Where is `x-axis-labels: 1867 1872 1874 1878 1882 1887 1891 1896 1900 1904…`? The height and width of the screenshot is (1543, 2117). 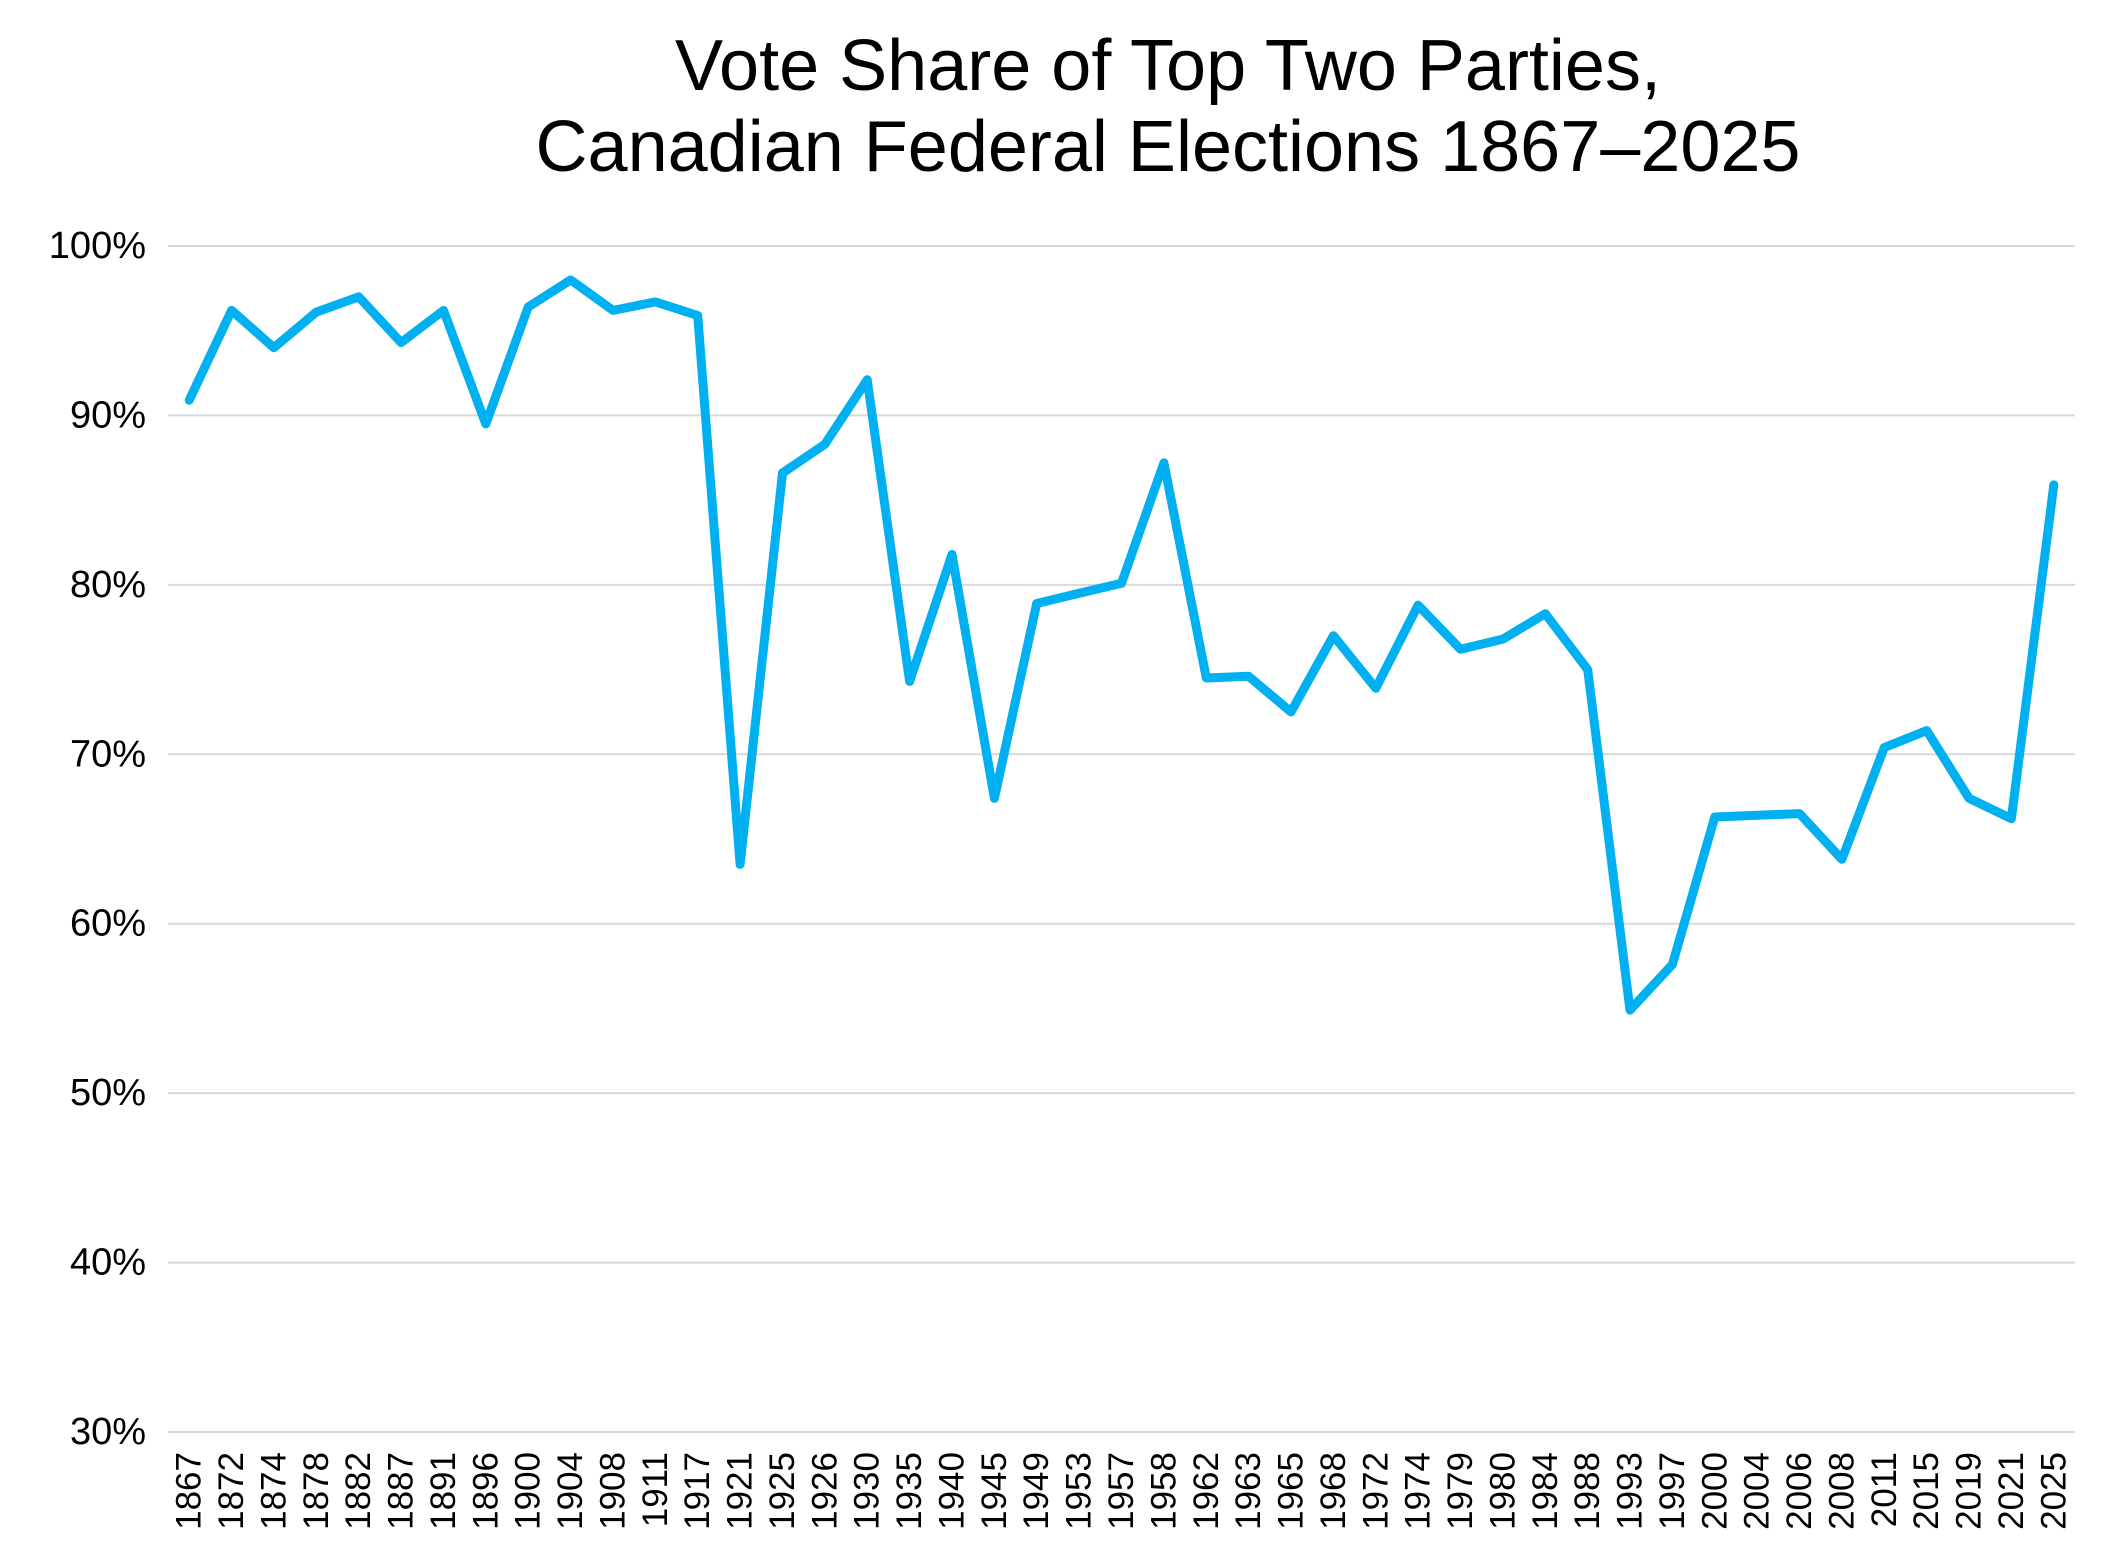
x-axis-labels: 1867 1872 1874 1878 1882 1887 1891 1896 1900 1904… is located at coordinates (1122, 1491).